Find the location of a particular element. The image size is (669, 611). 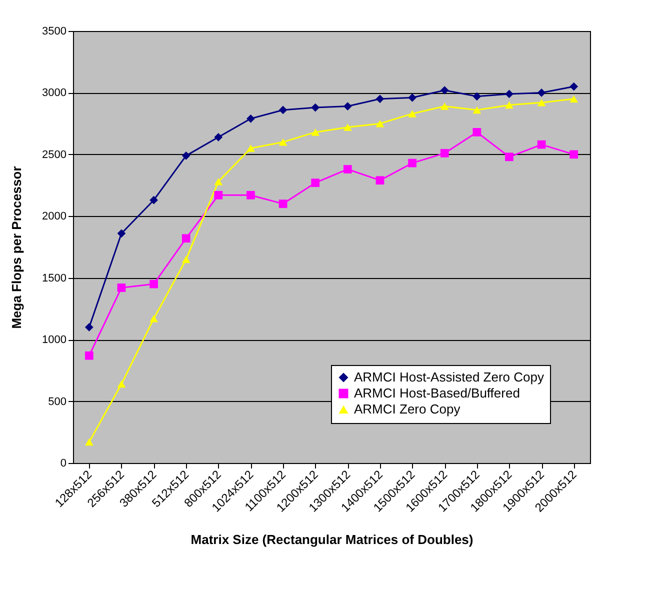

legend-label: ARMCI Zero Copy is located at coordinates (407, 409).